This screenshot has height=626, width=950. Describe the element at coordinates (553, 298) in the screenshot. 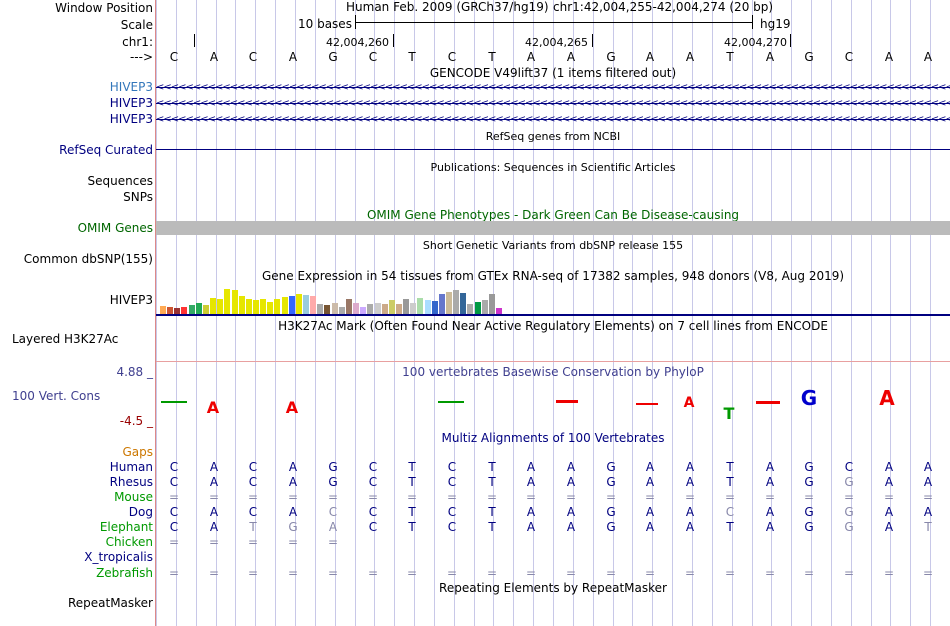

I see `gtex-bar-chart` at that location.